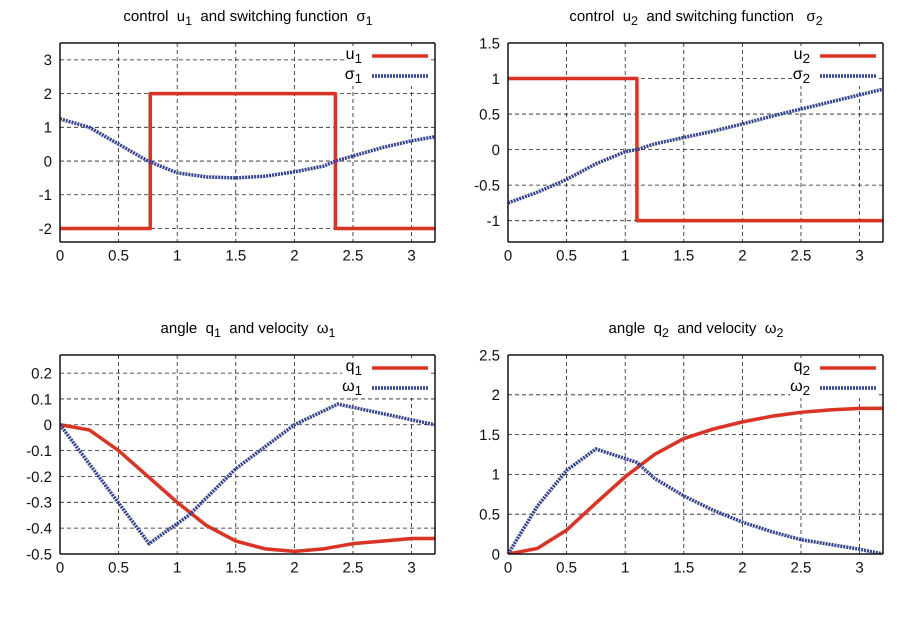 This screenshot has width=899, height=643. I want to click on y-tick-label: 2.5, so click(489, 355).